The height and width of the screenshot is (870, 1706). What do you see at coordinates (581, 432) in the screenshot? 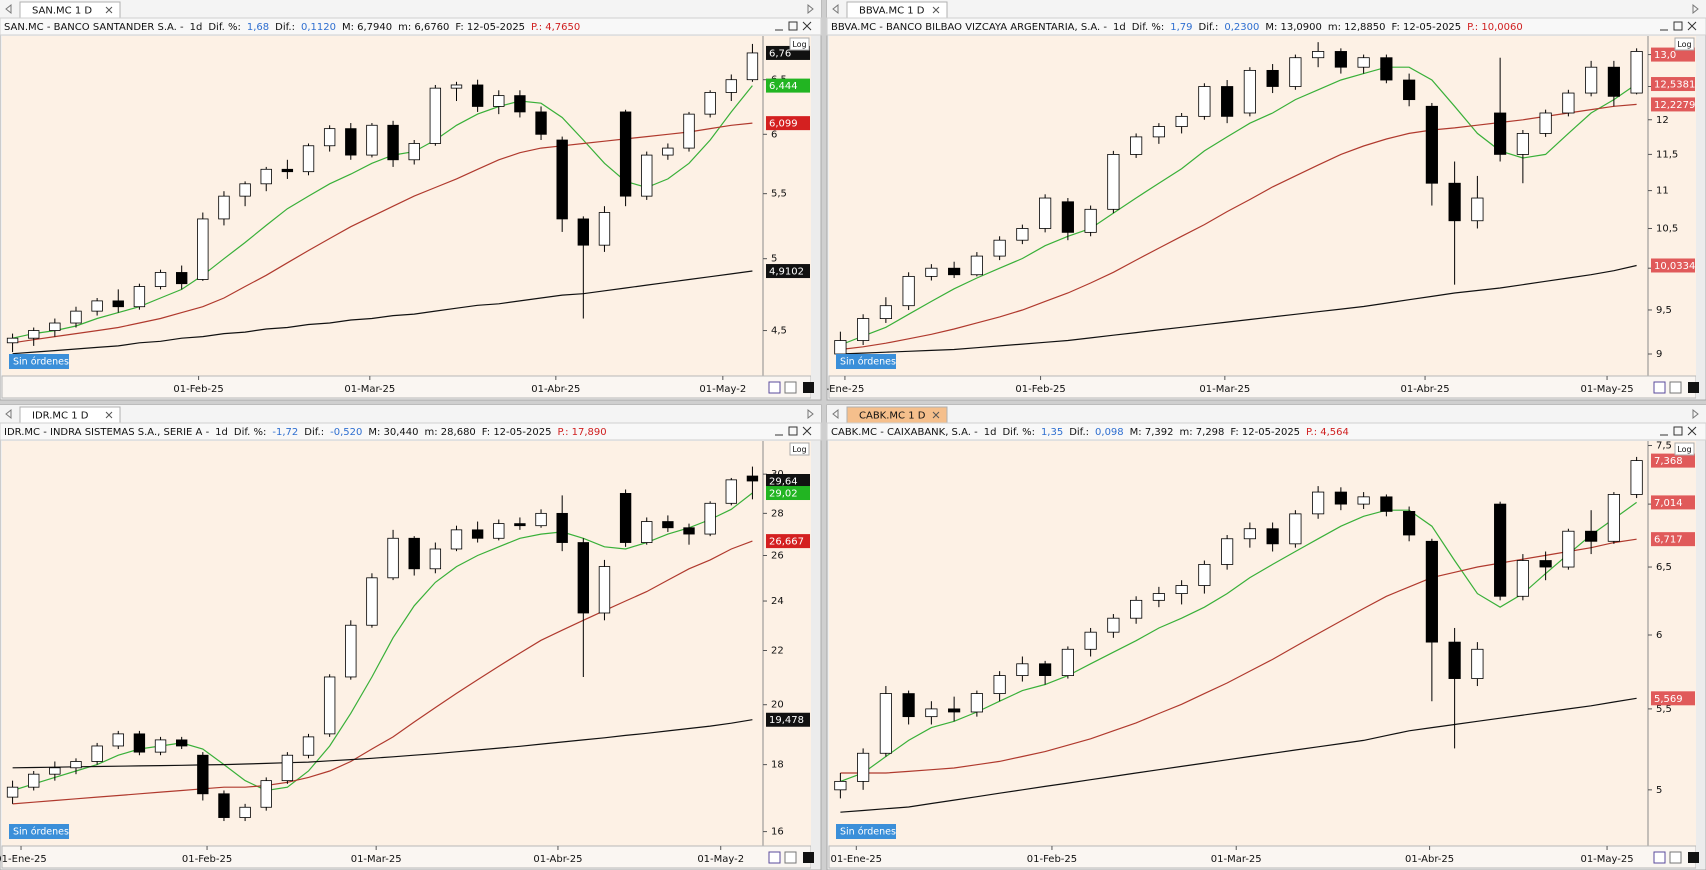
I see `header-segment: P.: 17,890` at bounding box center [581, 432].